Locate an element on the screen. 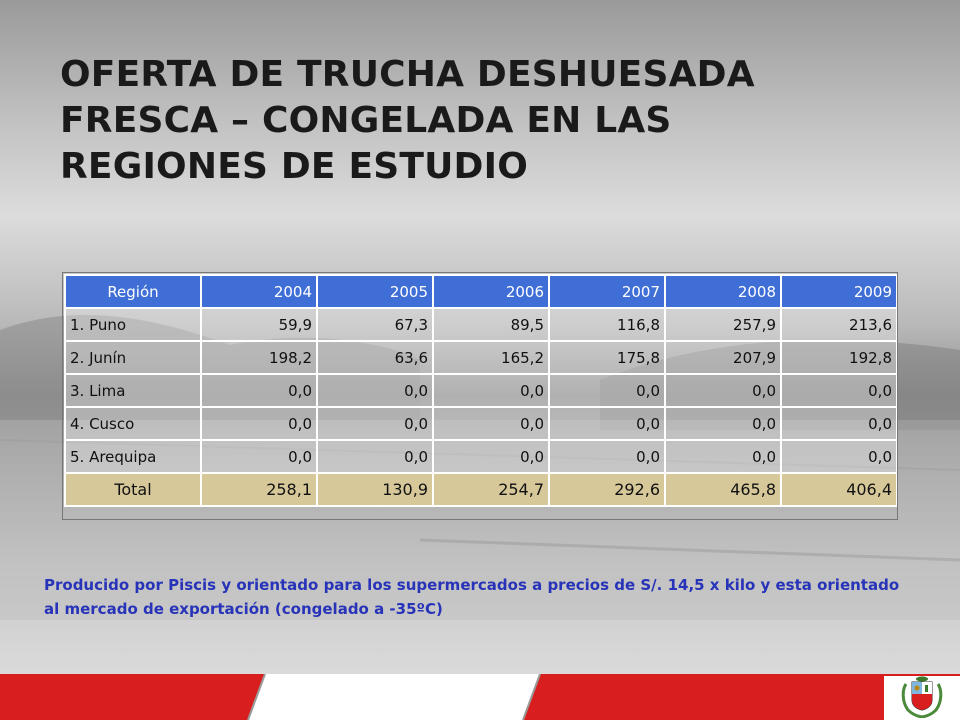  footer-red-left is located at coordinates (132, 697).